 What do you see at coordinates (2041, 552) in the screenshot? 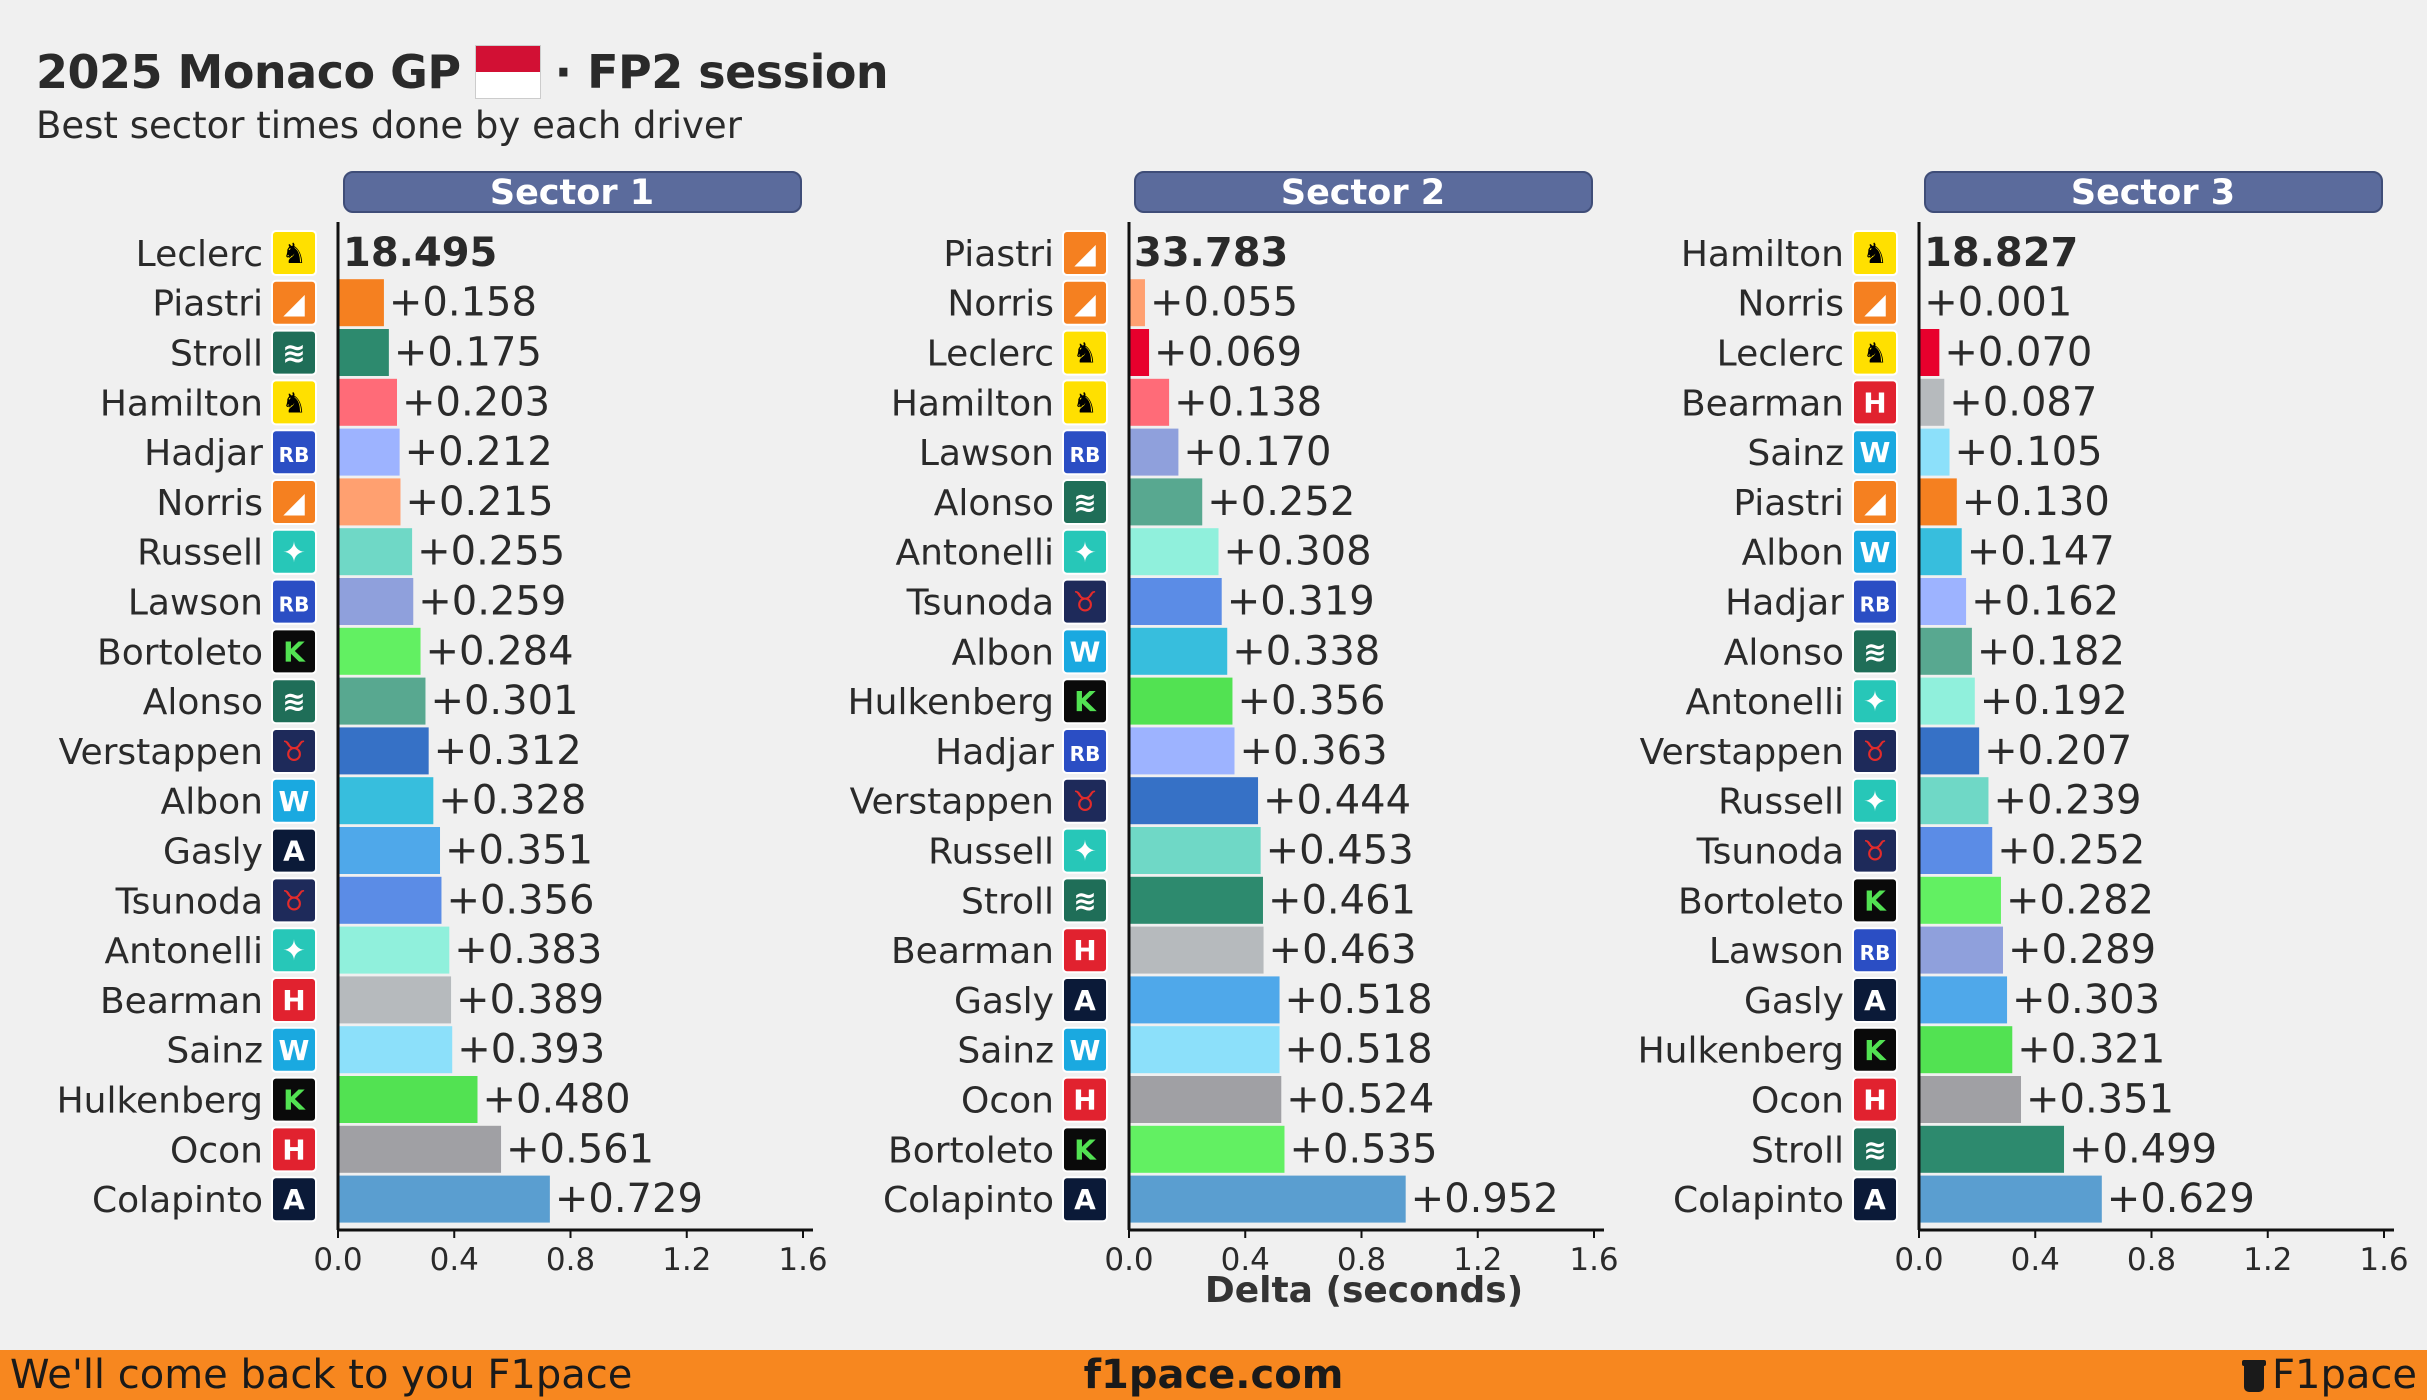
I see `value-label: +0.147` at bounding box center [2041, 552].